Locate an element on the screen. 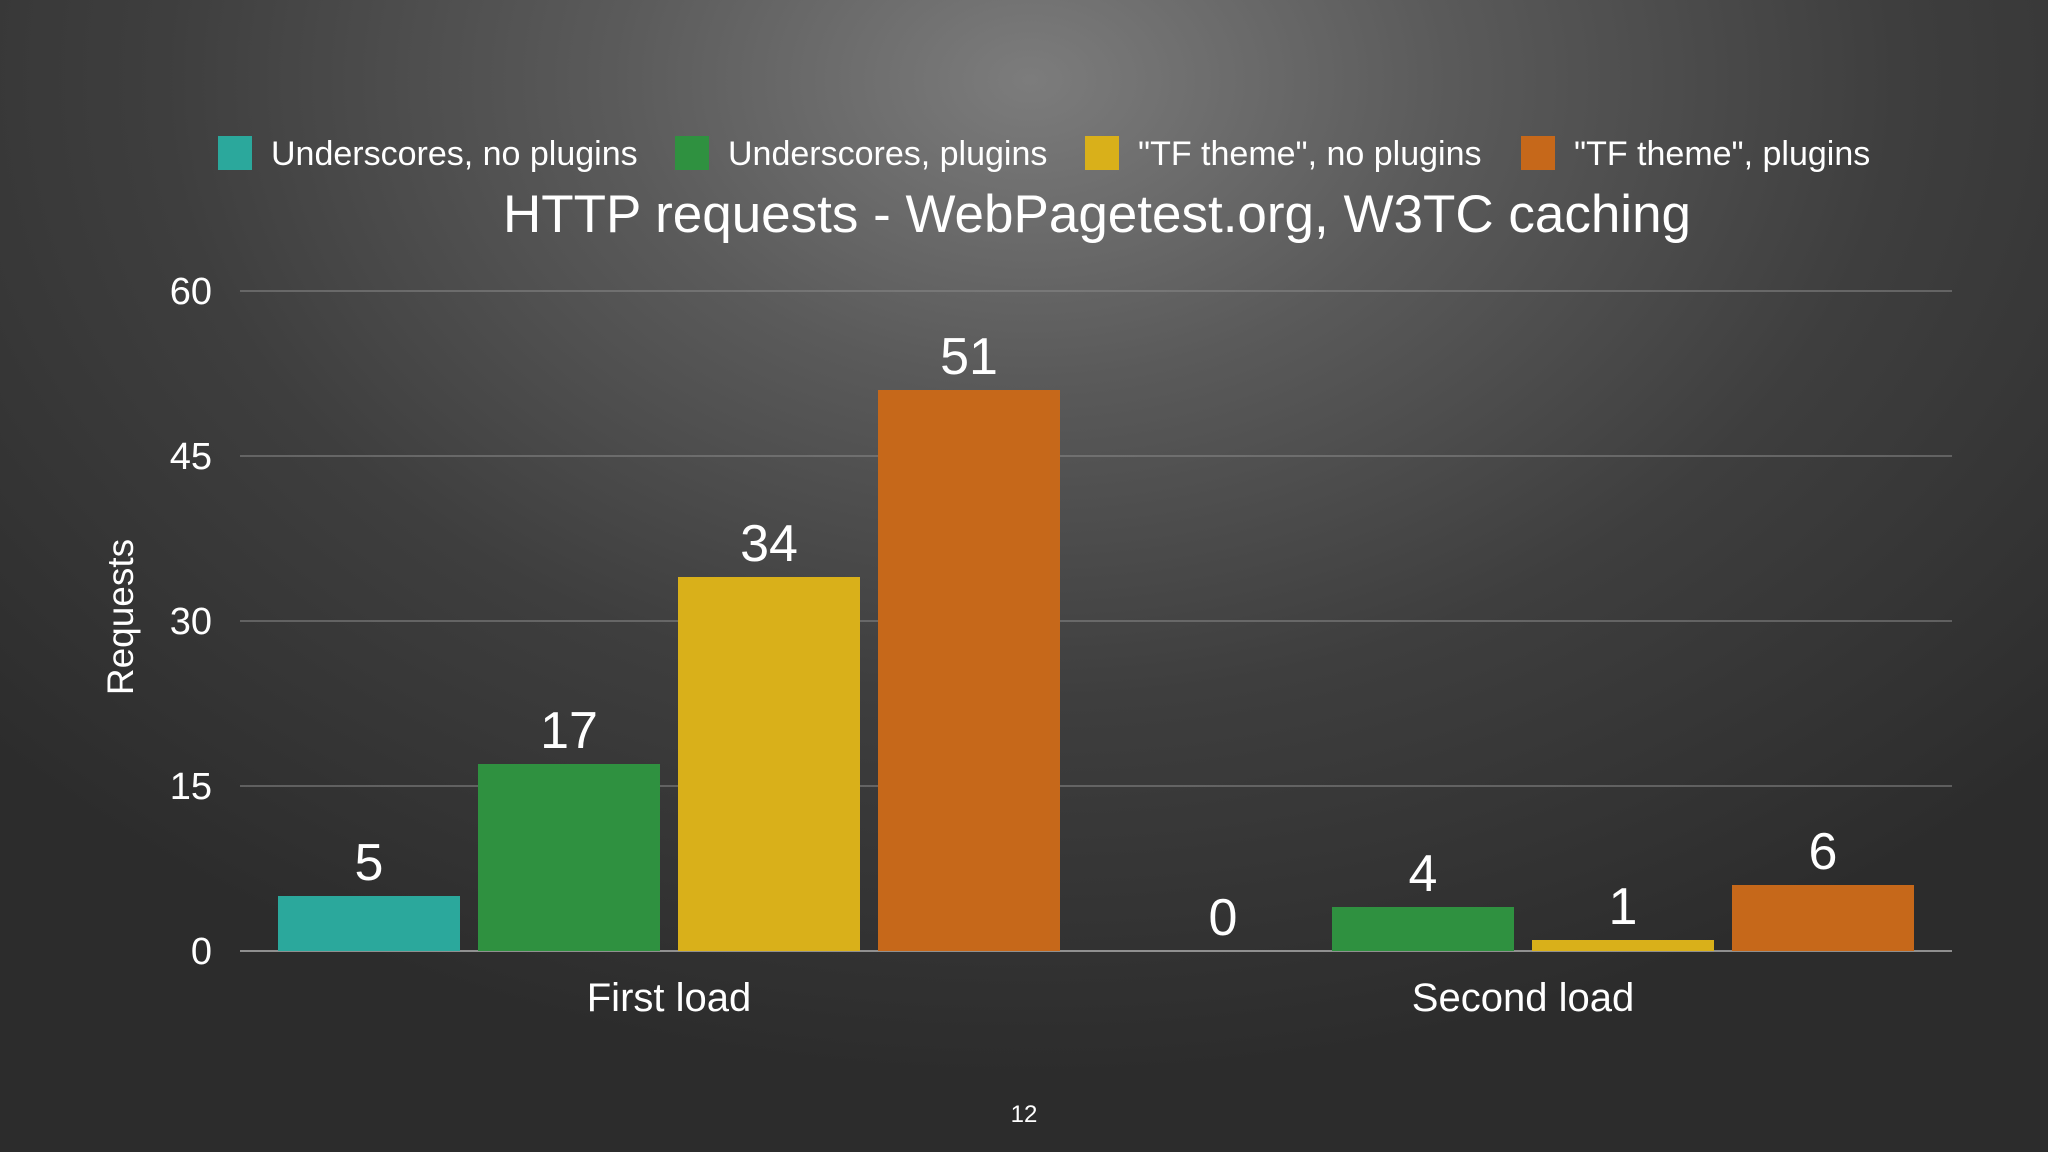 This screenshot has width=2048, height=1152. category-label: First load is located at coordinates (669, 998).